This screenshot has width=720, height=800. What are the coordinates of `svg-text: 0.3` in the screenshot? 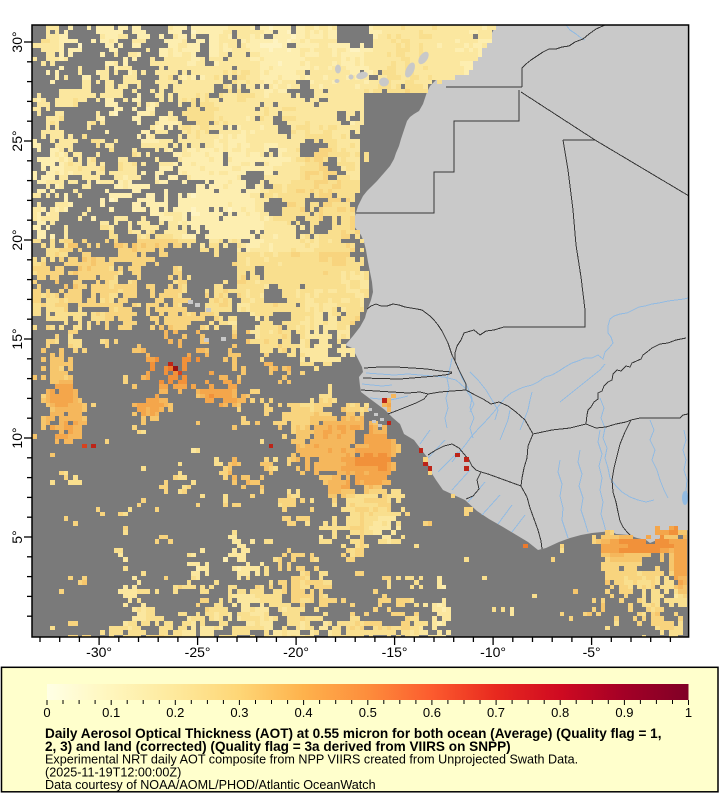 It's located at (239, 712).